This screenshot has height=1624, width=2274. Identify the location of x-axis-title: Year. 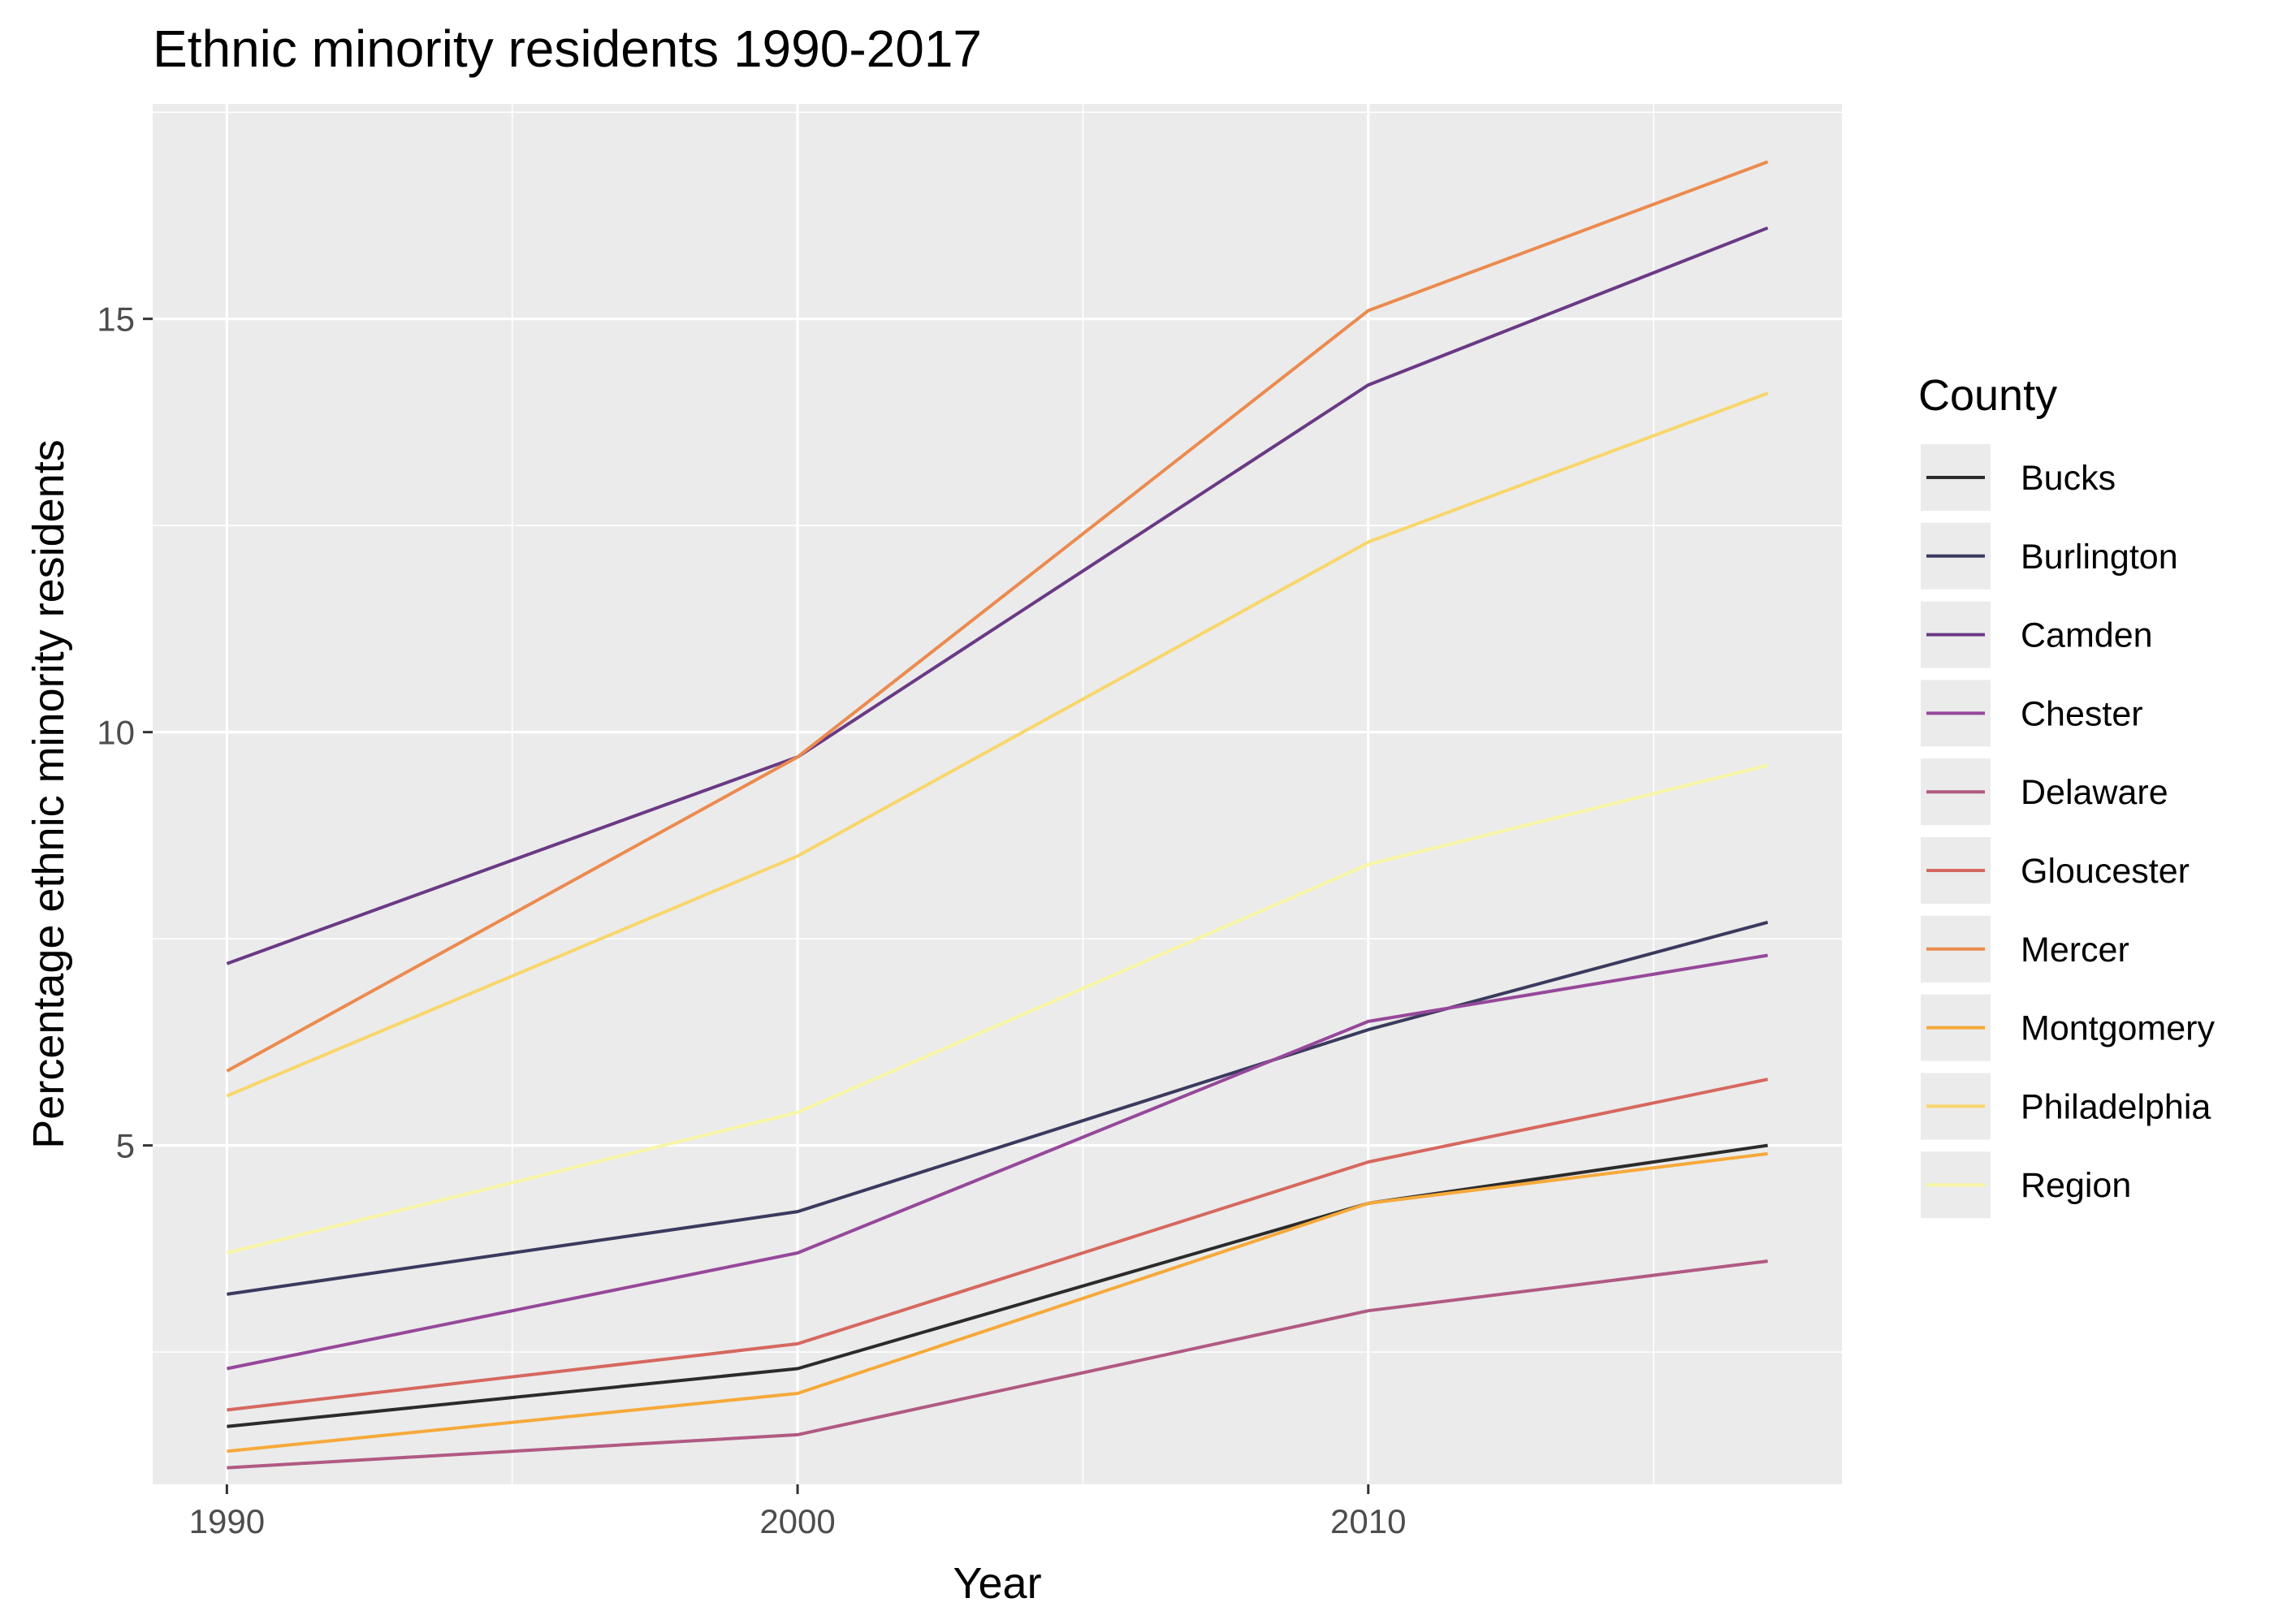
(997, 1583).